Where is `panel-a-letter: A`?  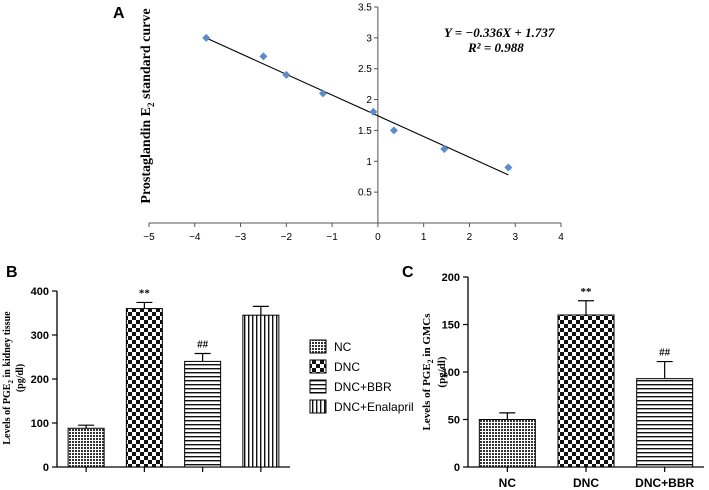
panel-a-letter: A is located at coordinates (119, 13).